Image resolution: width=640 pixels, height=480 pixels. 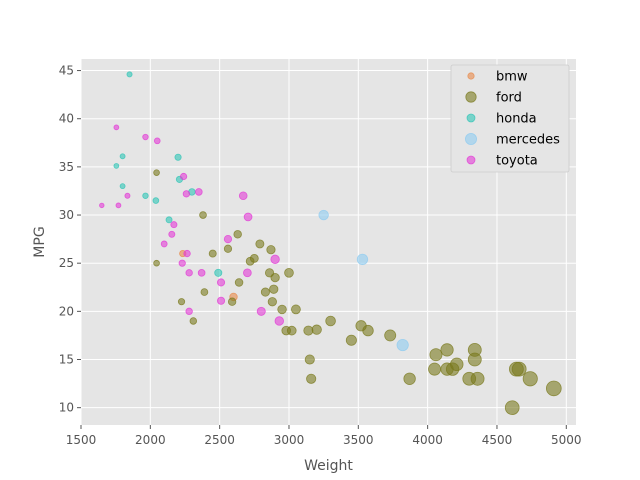 What do you see at coordinates (497, 440) in the screenshot?
I see `x-tick-label: 4500` at bounding box center [497, 440].